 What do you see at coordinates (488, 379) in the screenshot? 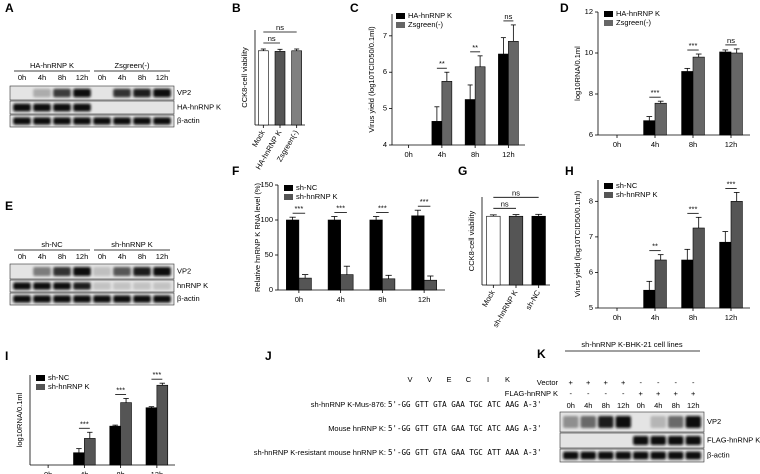
I see `amino-acid: I` at bounding box center [488, 379].